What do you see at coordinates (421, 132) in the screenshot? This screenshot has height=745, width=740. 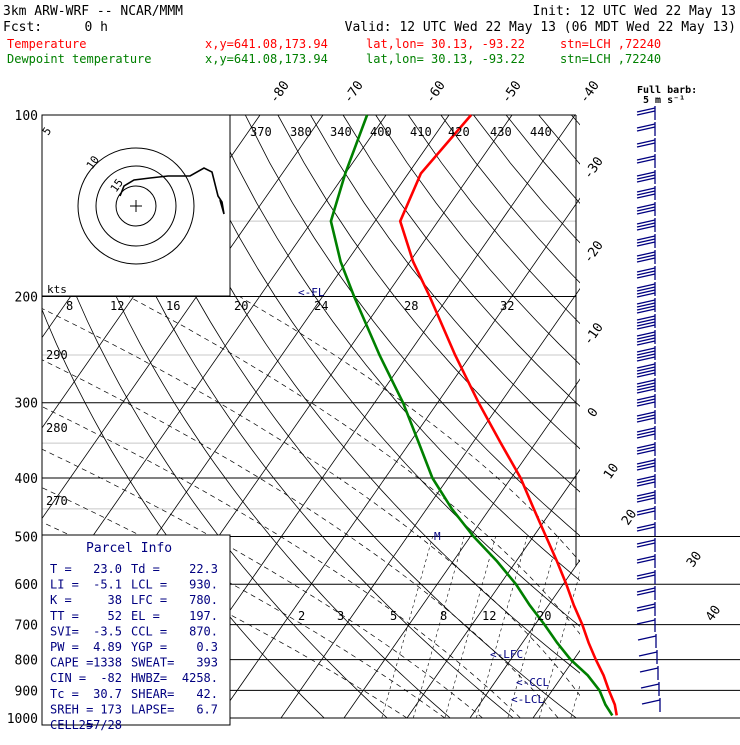 I see `theta-label: 410` at bounding box center [421, 132].